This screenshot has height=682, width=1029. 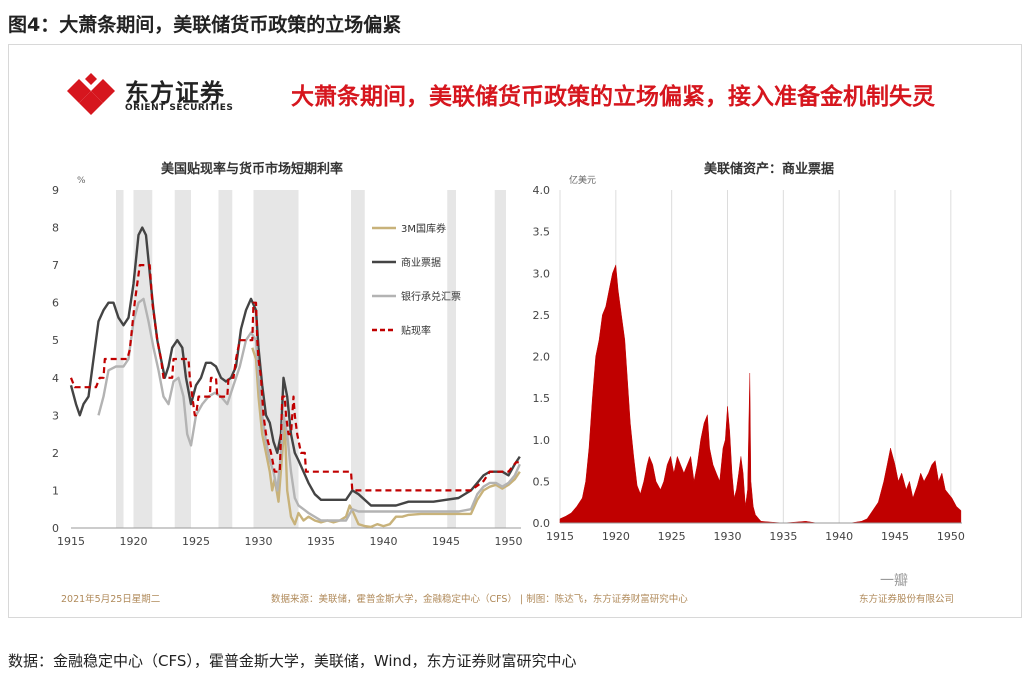 What do you see at coordinates (839, 536) in the screenshot?
I see `right-x-tick-label: 1940` at bounding box center [839, 536].